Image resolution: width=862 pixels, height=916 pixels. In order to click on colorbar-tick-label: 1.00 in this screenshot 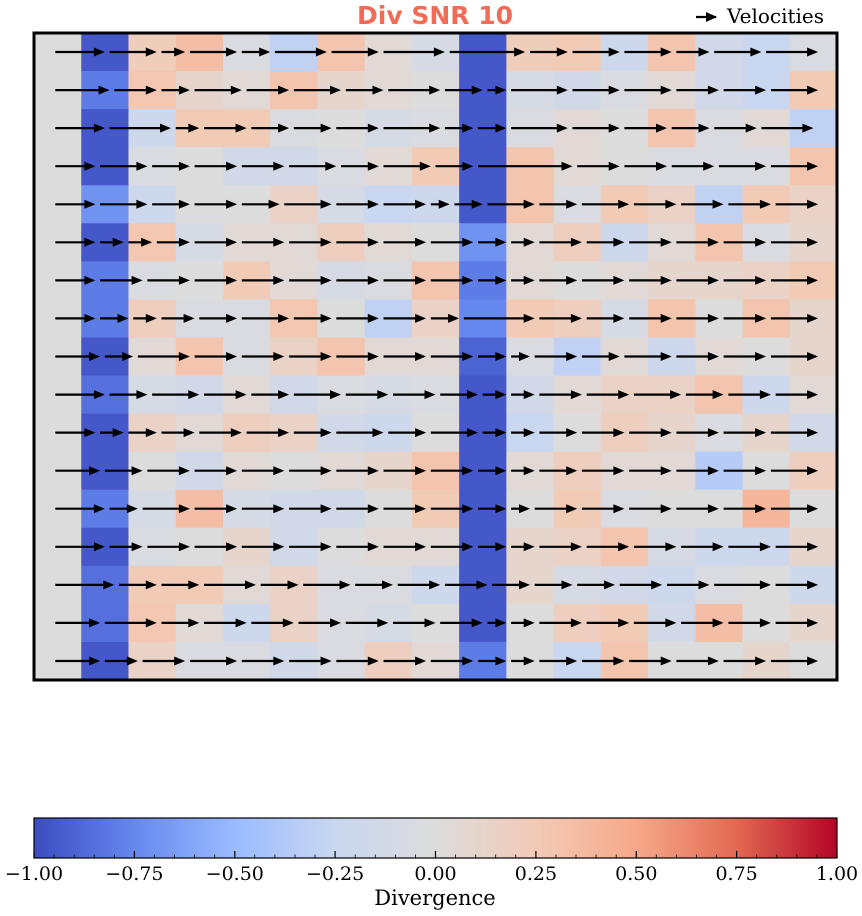, I will do `click(837, 874)`.